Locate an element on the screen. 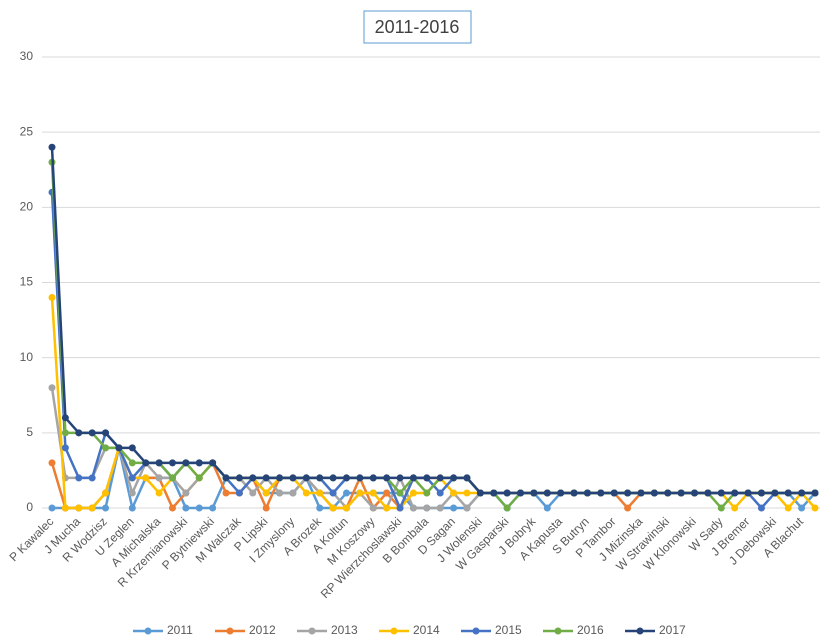 The image size is (820, 639). y-tick-label: 30 is located at coordinates (27, 56).